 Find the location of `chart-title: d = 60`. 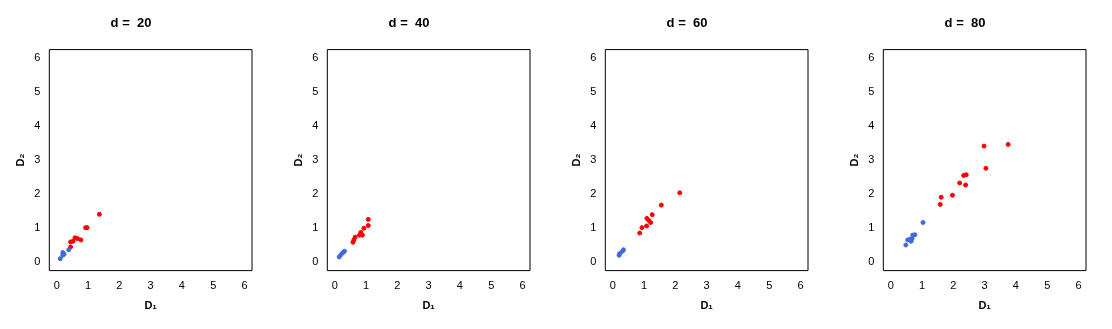

chart-title: d = 60 is located at coordinates (687, 23).